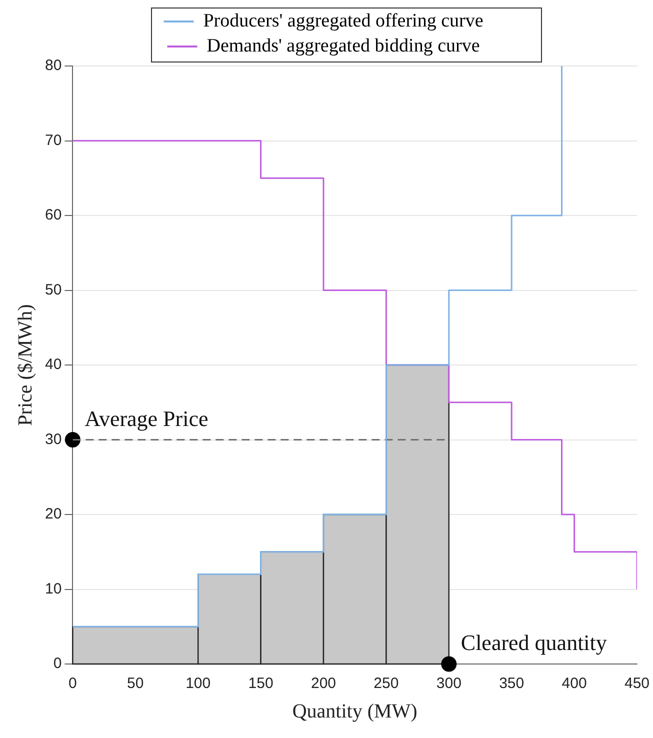 This screenshot has width=653, height=738. What do you see at coordinates (343, 45) in the screenshot?
I see `legend-label: Demands' aggregated bidding curve` at bounding box center [343, 45].